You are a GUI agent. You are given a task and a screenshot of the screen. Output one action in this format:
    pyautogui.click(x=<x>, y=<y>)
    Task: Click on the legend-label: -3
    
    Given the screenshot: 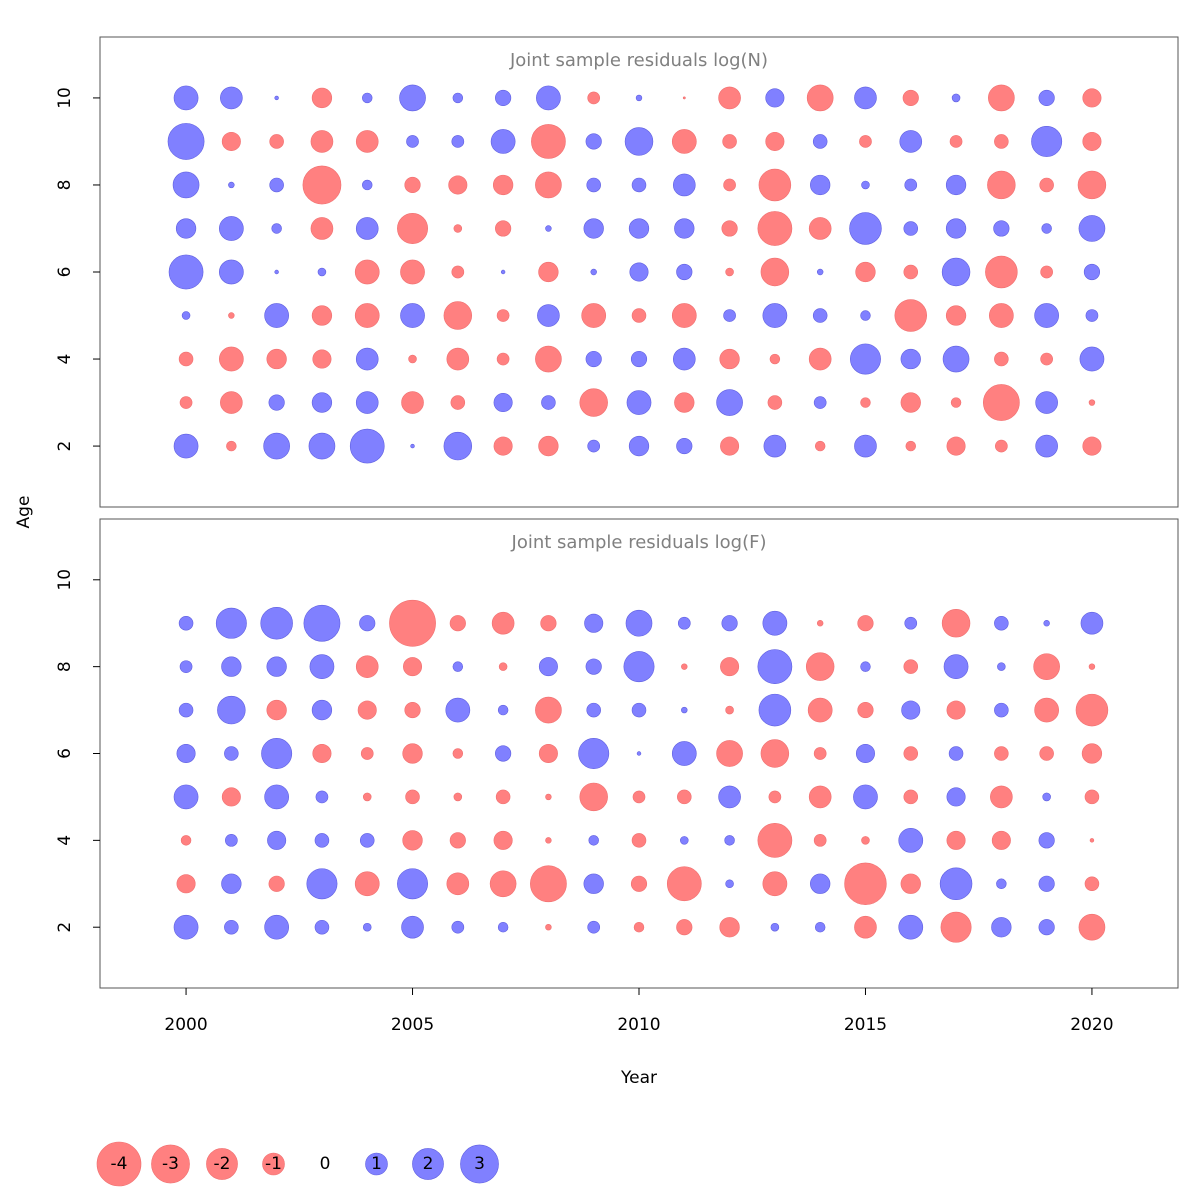 What is the action you would take?
    pyautogui.click(x=170, y=1164)
    